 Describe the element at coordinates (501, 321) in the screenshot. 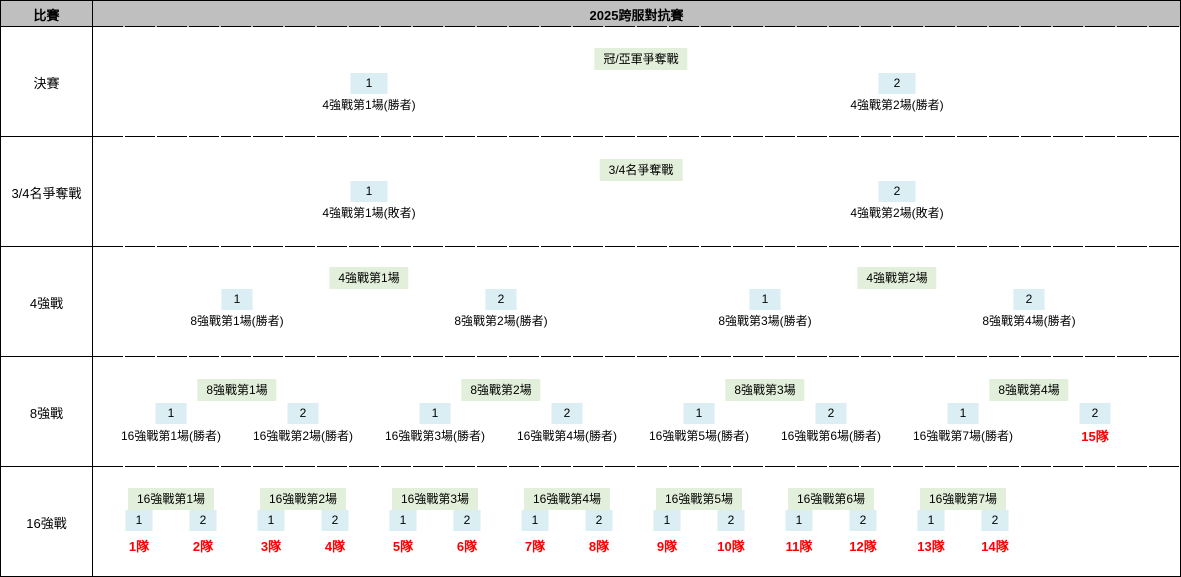

I see `slot-source: 8強戰第2場(勝者)` at that location.